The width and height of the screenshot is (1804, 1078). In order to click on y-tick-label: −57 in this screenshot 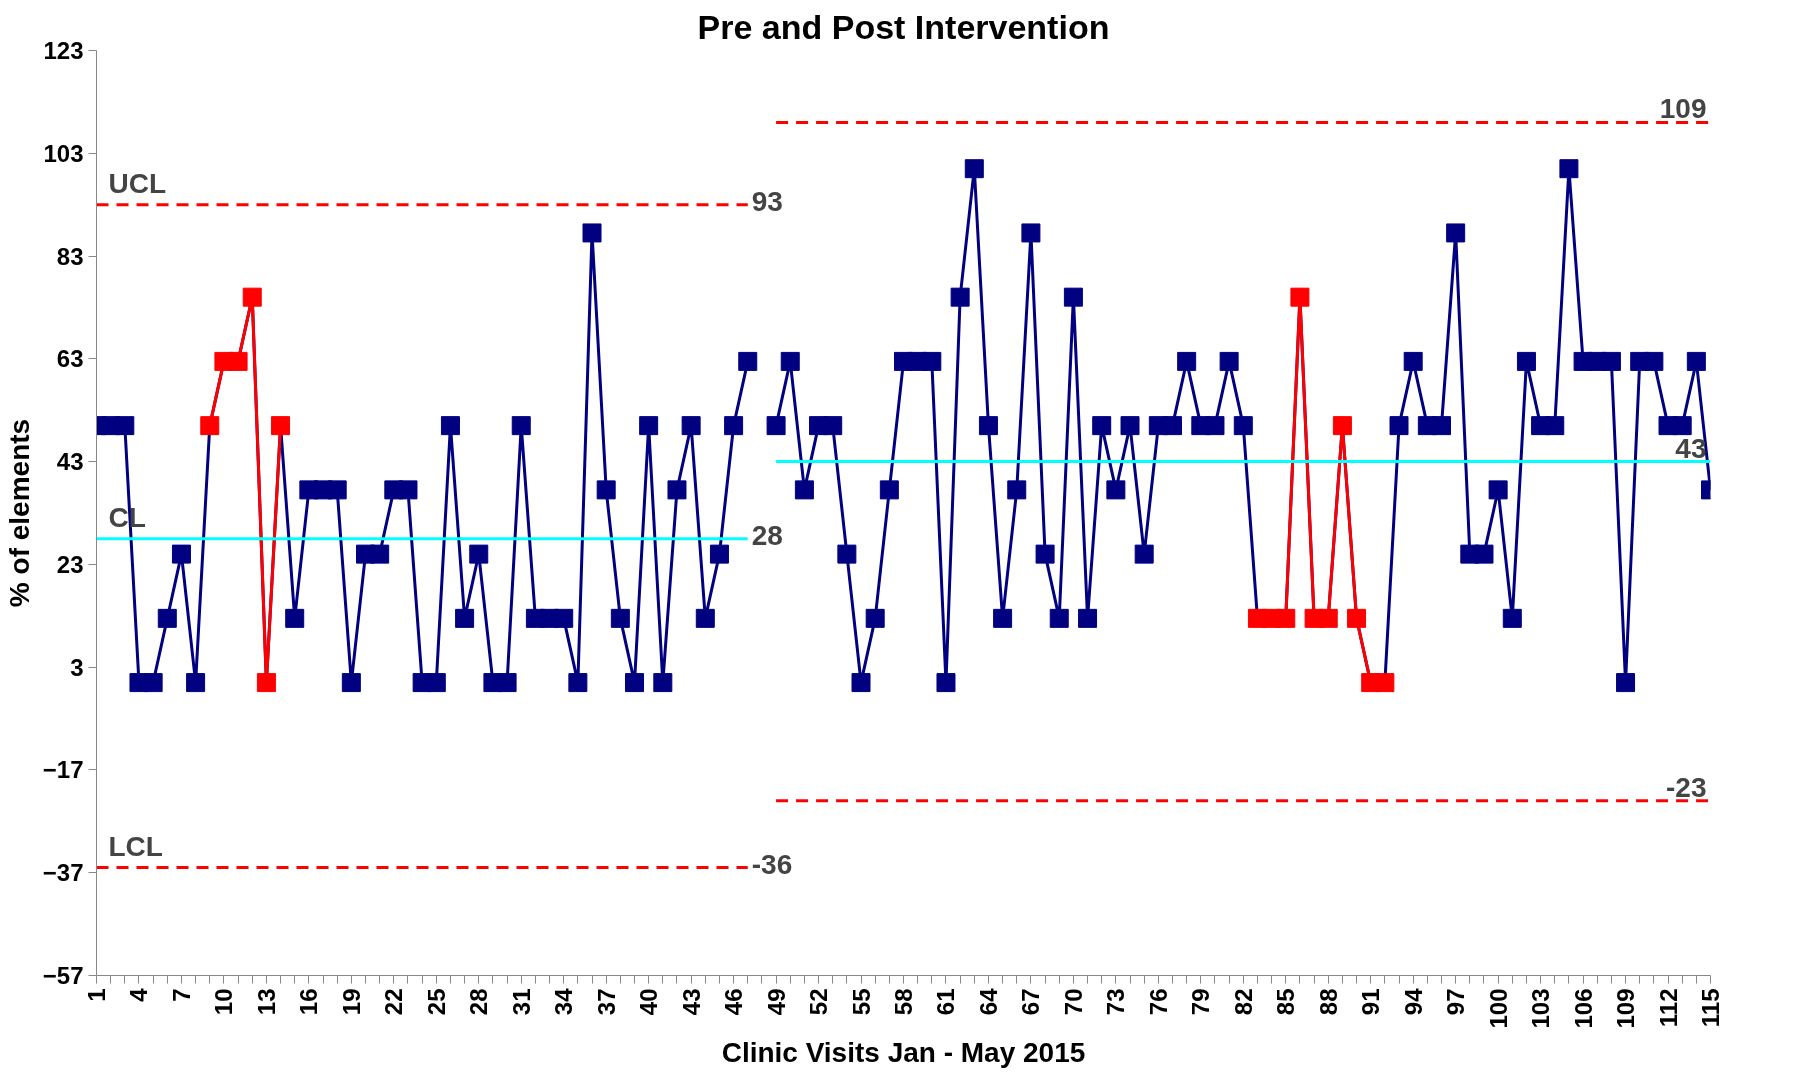, I will do `click(63, 975)`.